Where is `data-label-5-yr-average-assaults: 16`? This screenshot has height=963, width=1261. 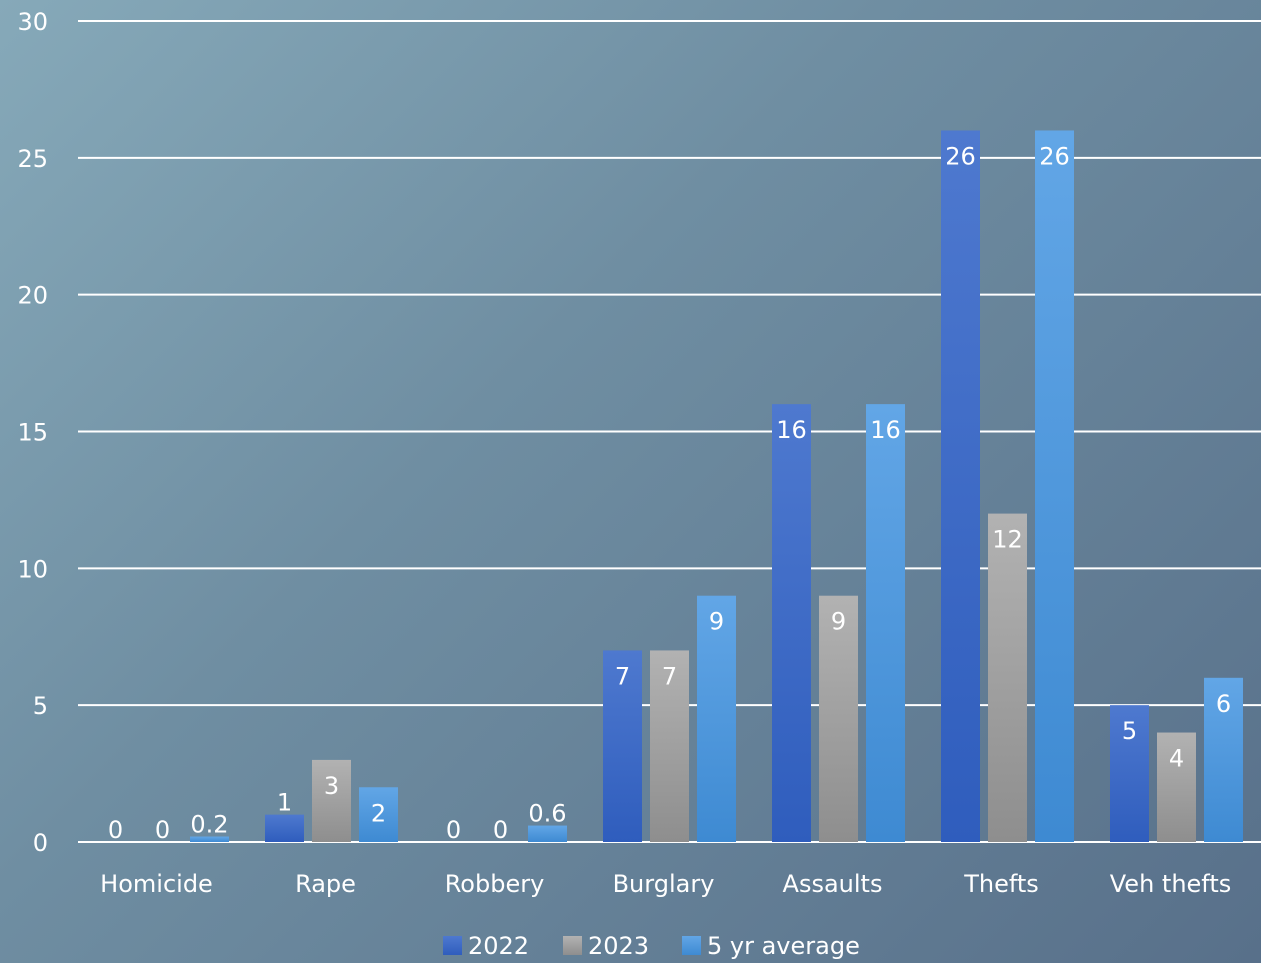 data-label-5-yr-average-assaults: 16 is located at coordinates (885, 430).